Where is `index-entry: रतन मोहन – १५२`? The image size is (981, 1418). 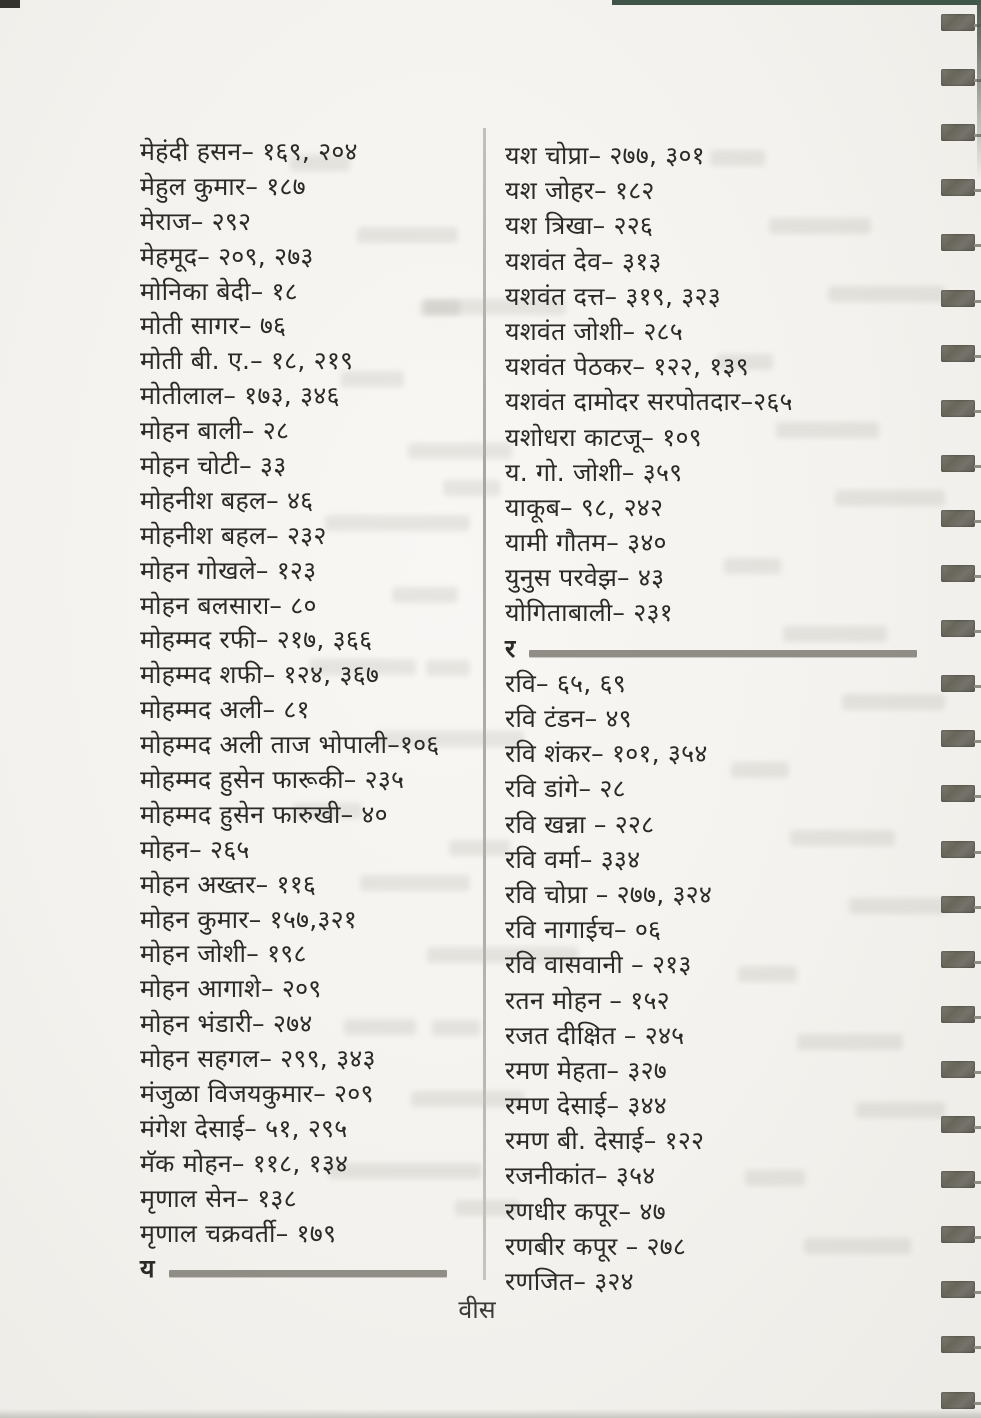
index-entry: रतन मोहन – १५२ is located at coordinates (587, 1000).